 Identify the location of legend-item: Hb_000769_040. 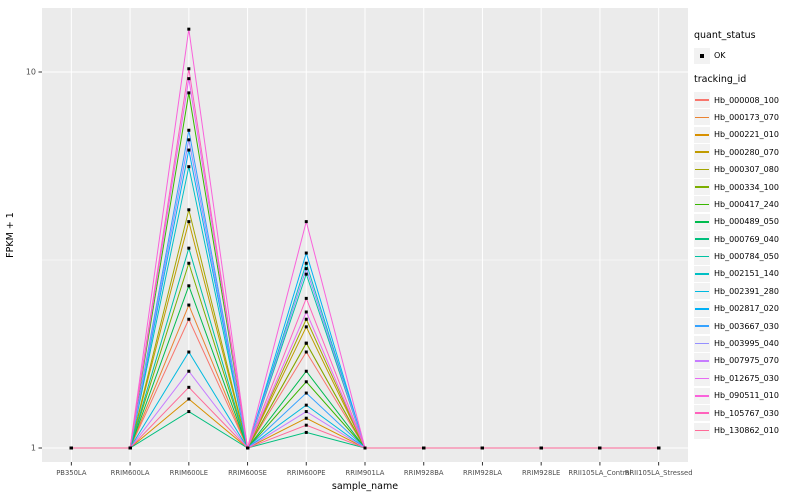
(746, 239).